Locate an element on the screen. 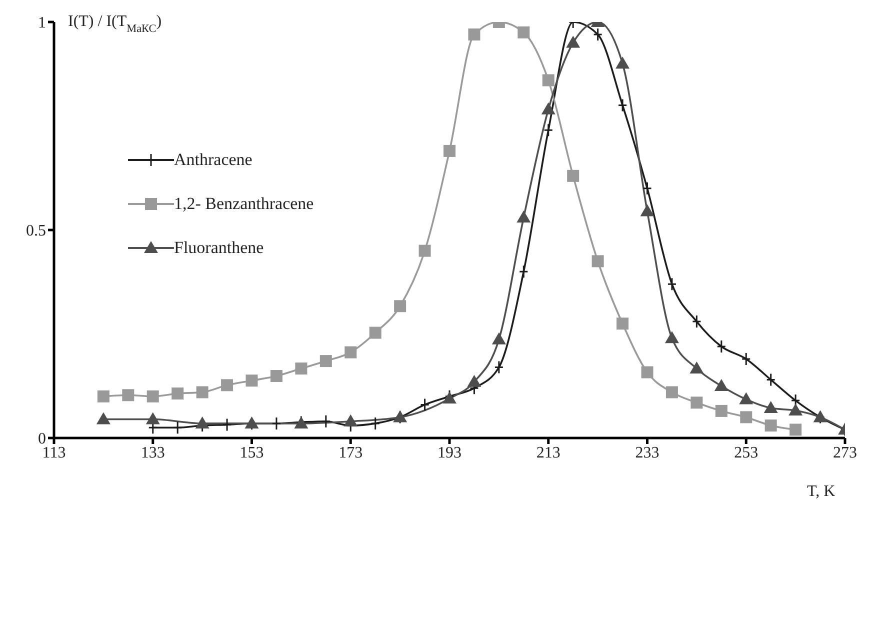 The image size is (873, 644). legend-label: 1,2- Benzanthracene is located at coordinates (244, 204).